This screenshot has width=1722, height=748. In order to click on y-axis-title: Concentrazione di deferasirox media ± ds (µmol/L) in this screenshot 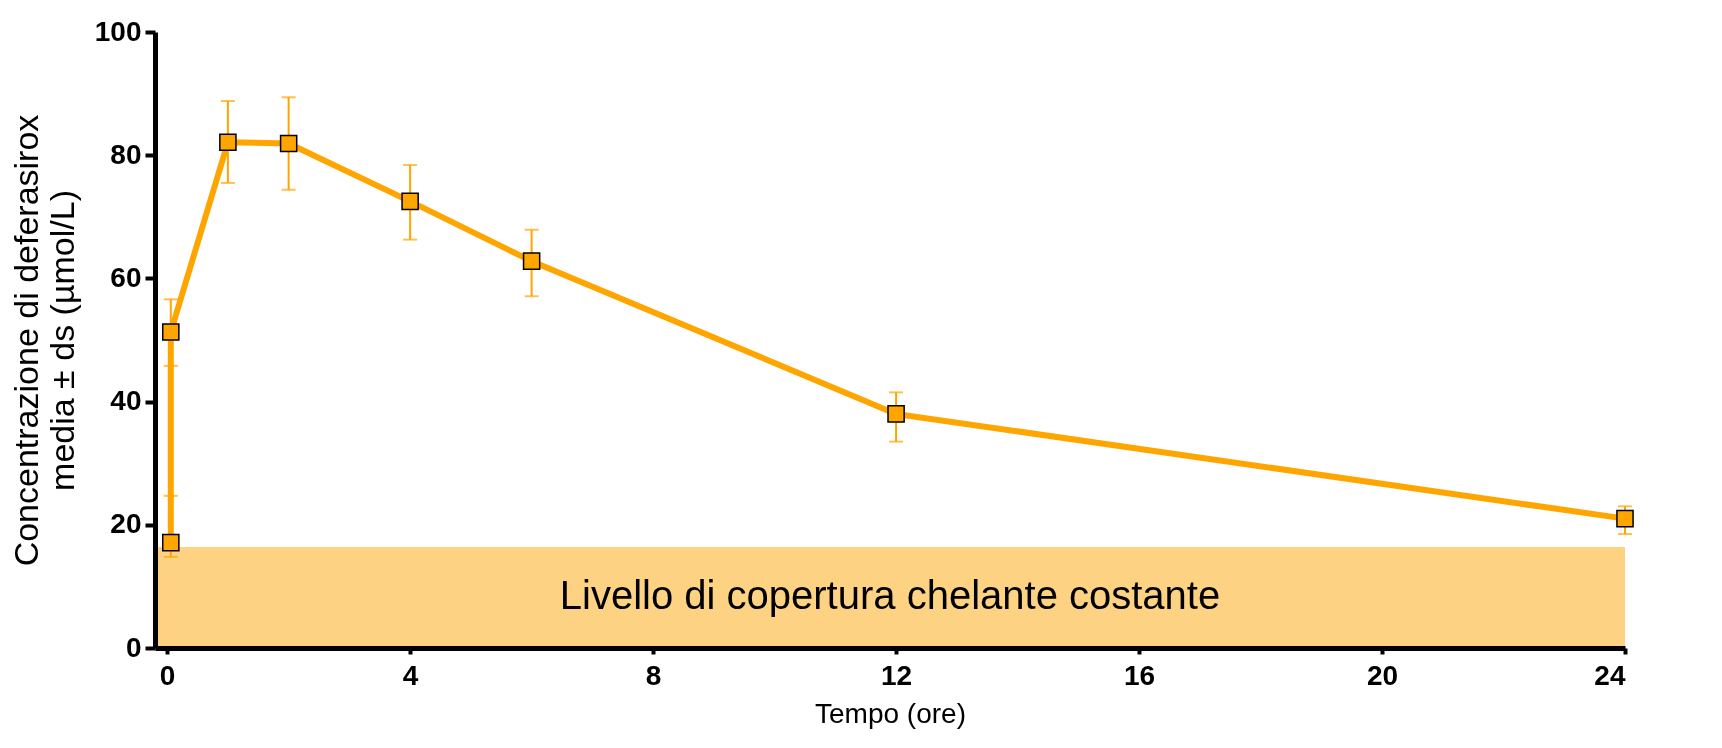, I will do `click(43, 340)`.